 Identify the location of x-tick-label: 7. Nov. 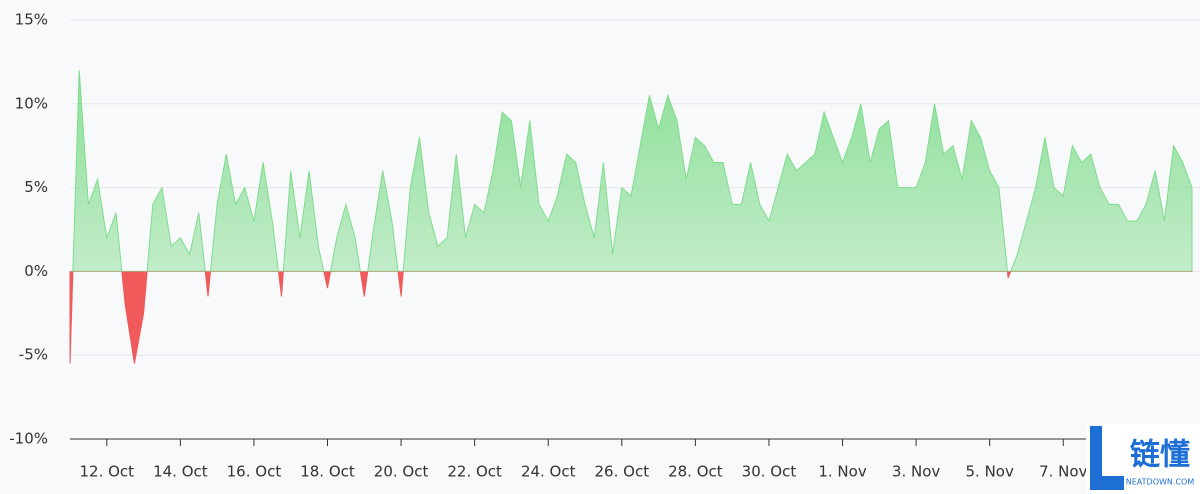
(1063, 472).